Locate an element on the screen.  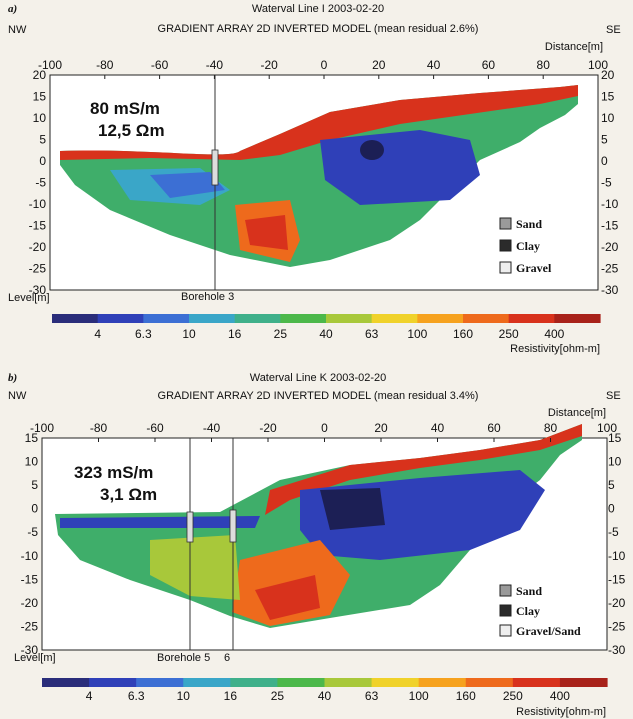
panel-b-legend-gravel-swatch is located at coordinates (505, 630).